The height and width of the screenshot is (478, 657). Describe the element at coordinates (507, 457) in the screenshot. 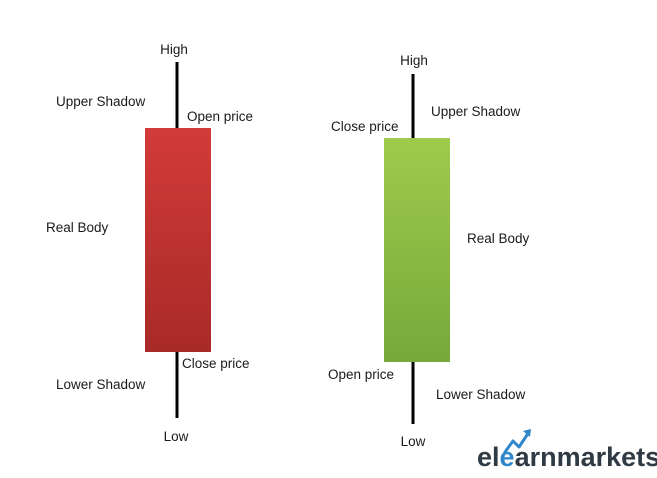

I see `logo-part-e: e` at that location.